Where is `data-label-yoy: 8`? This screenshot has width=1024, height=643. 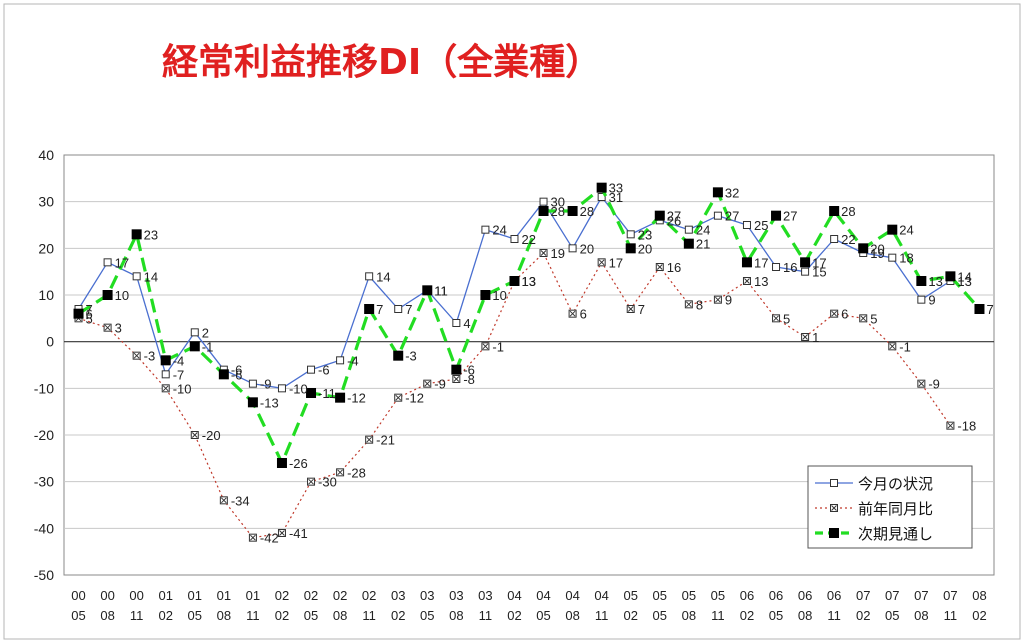 data-label-yoy: 8 is located at coordinates (699, 304).